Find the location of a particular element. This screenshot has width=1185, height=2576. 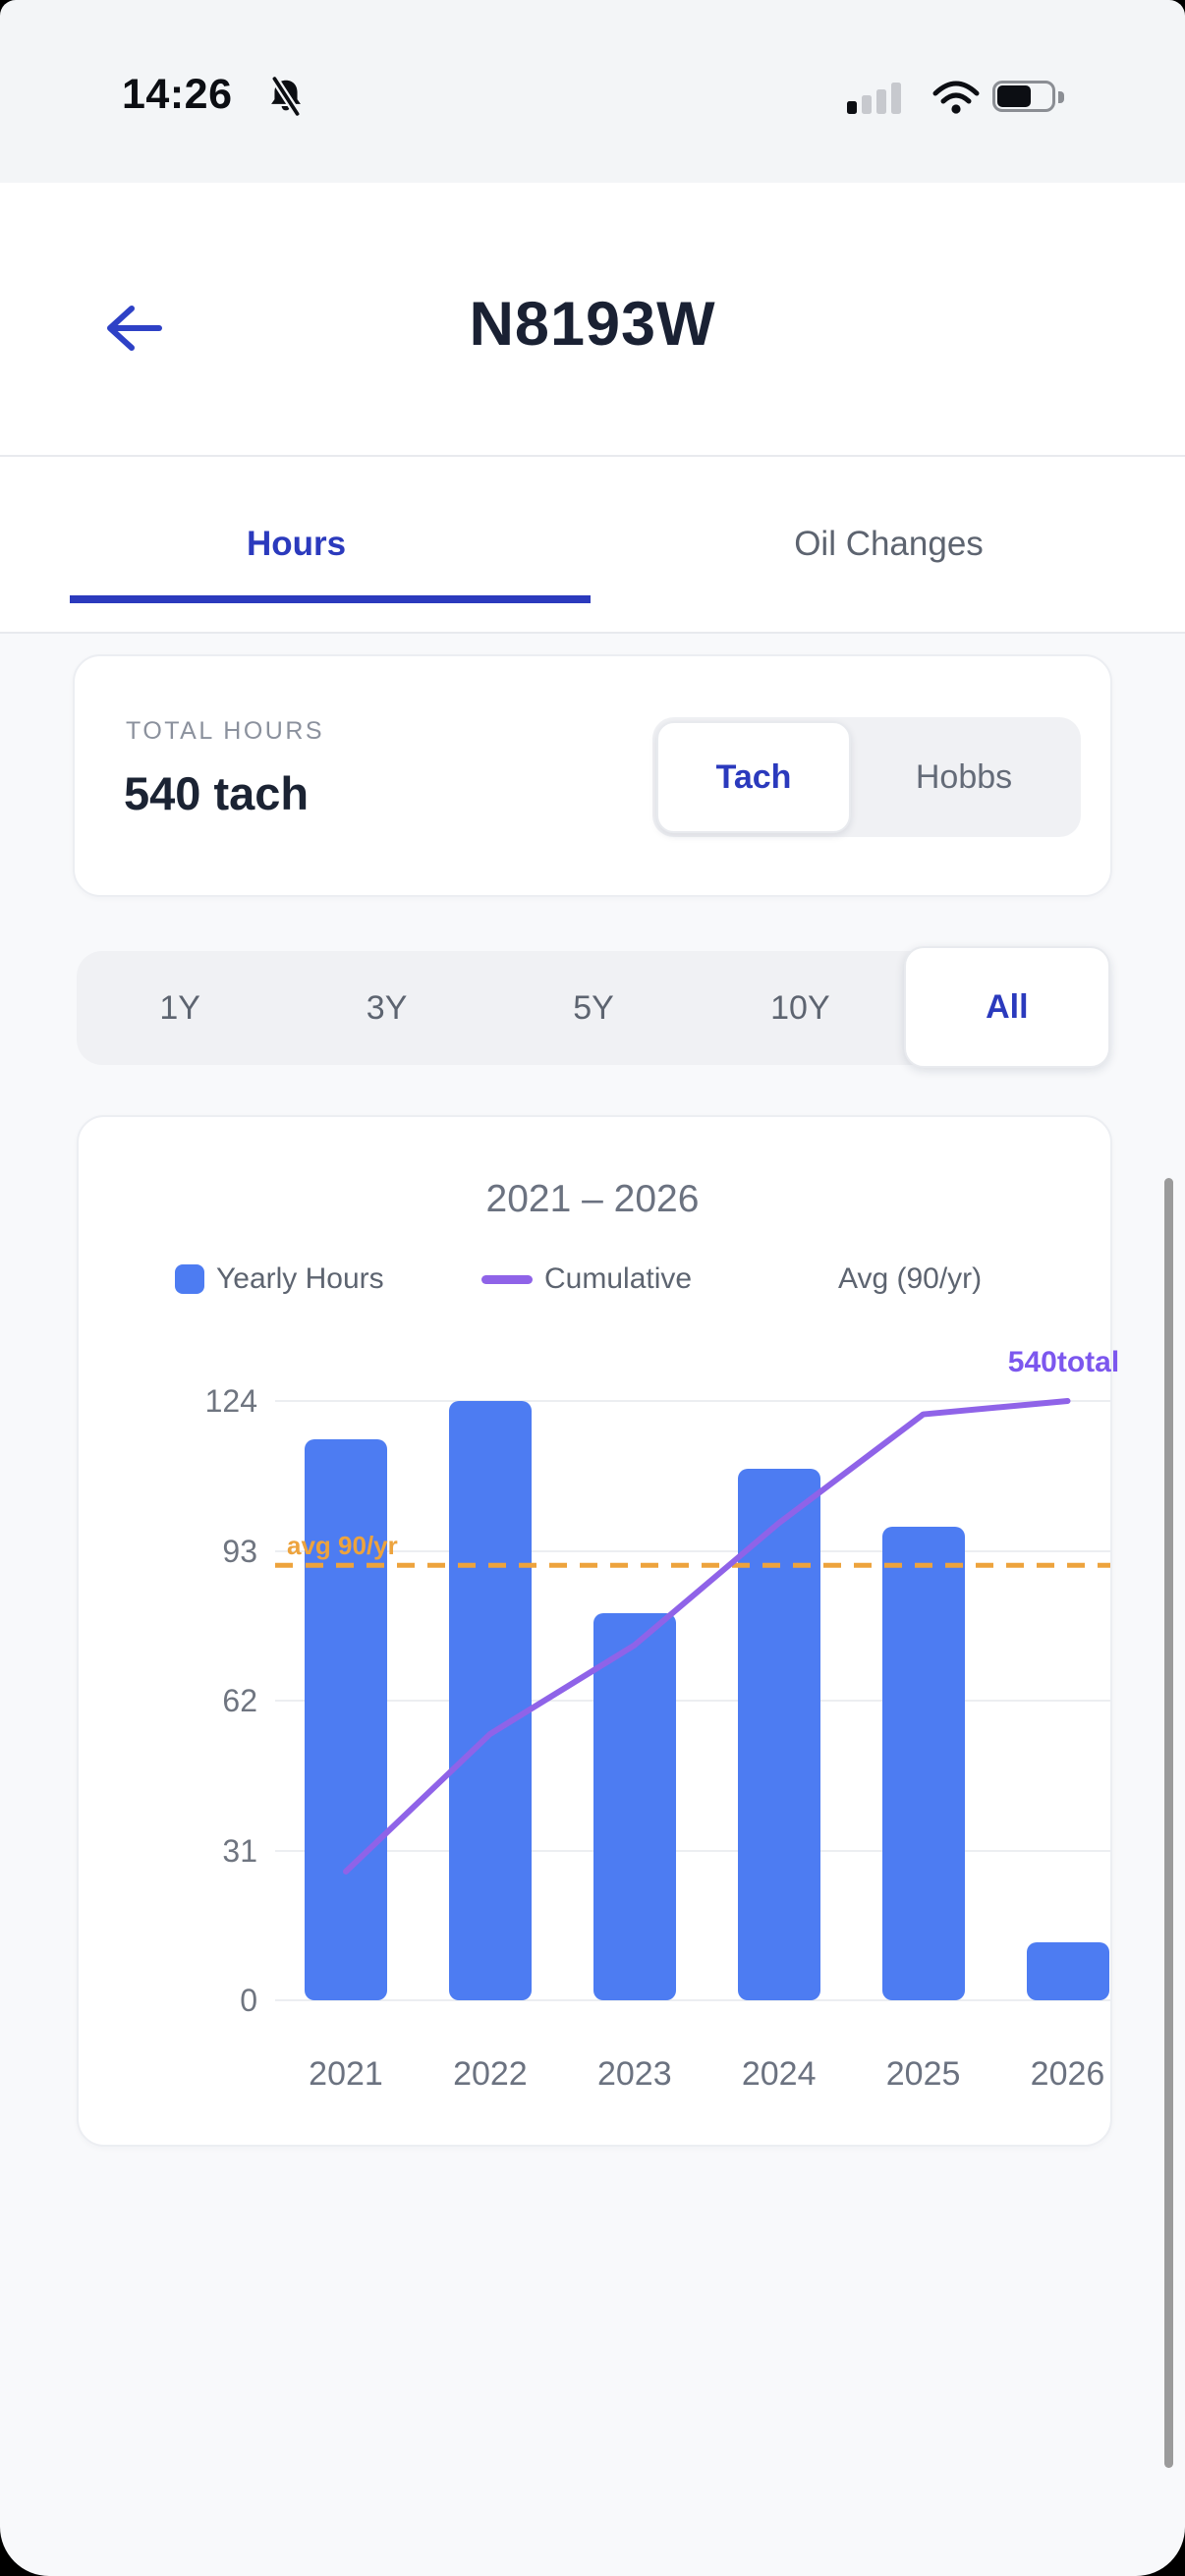

x-label-2025: 2025 is located at coordinates (923, 2074).